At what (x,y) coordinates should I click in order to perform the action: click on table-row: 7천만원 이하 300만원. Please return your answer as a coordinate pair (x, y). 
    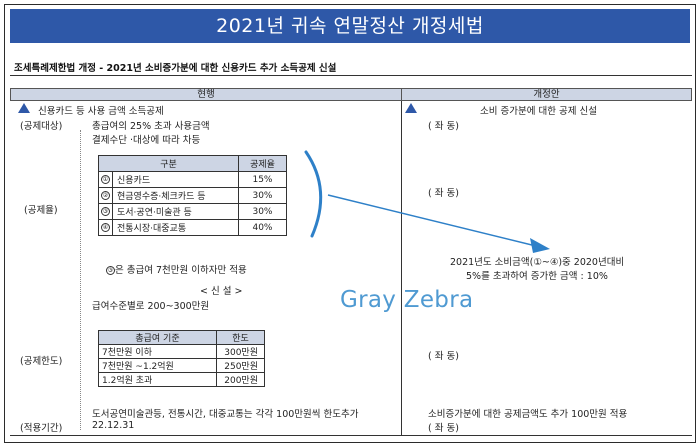
    Looking at the image, I should click on (181, 351).